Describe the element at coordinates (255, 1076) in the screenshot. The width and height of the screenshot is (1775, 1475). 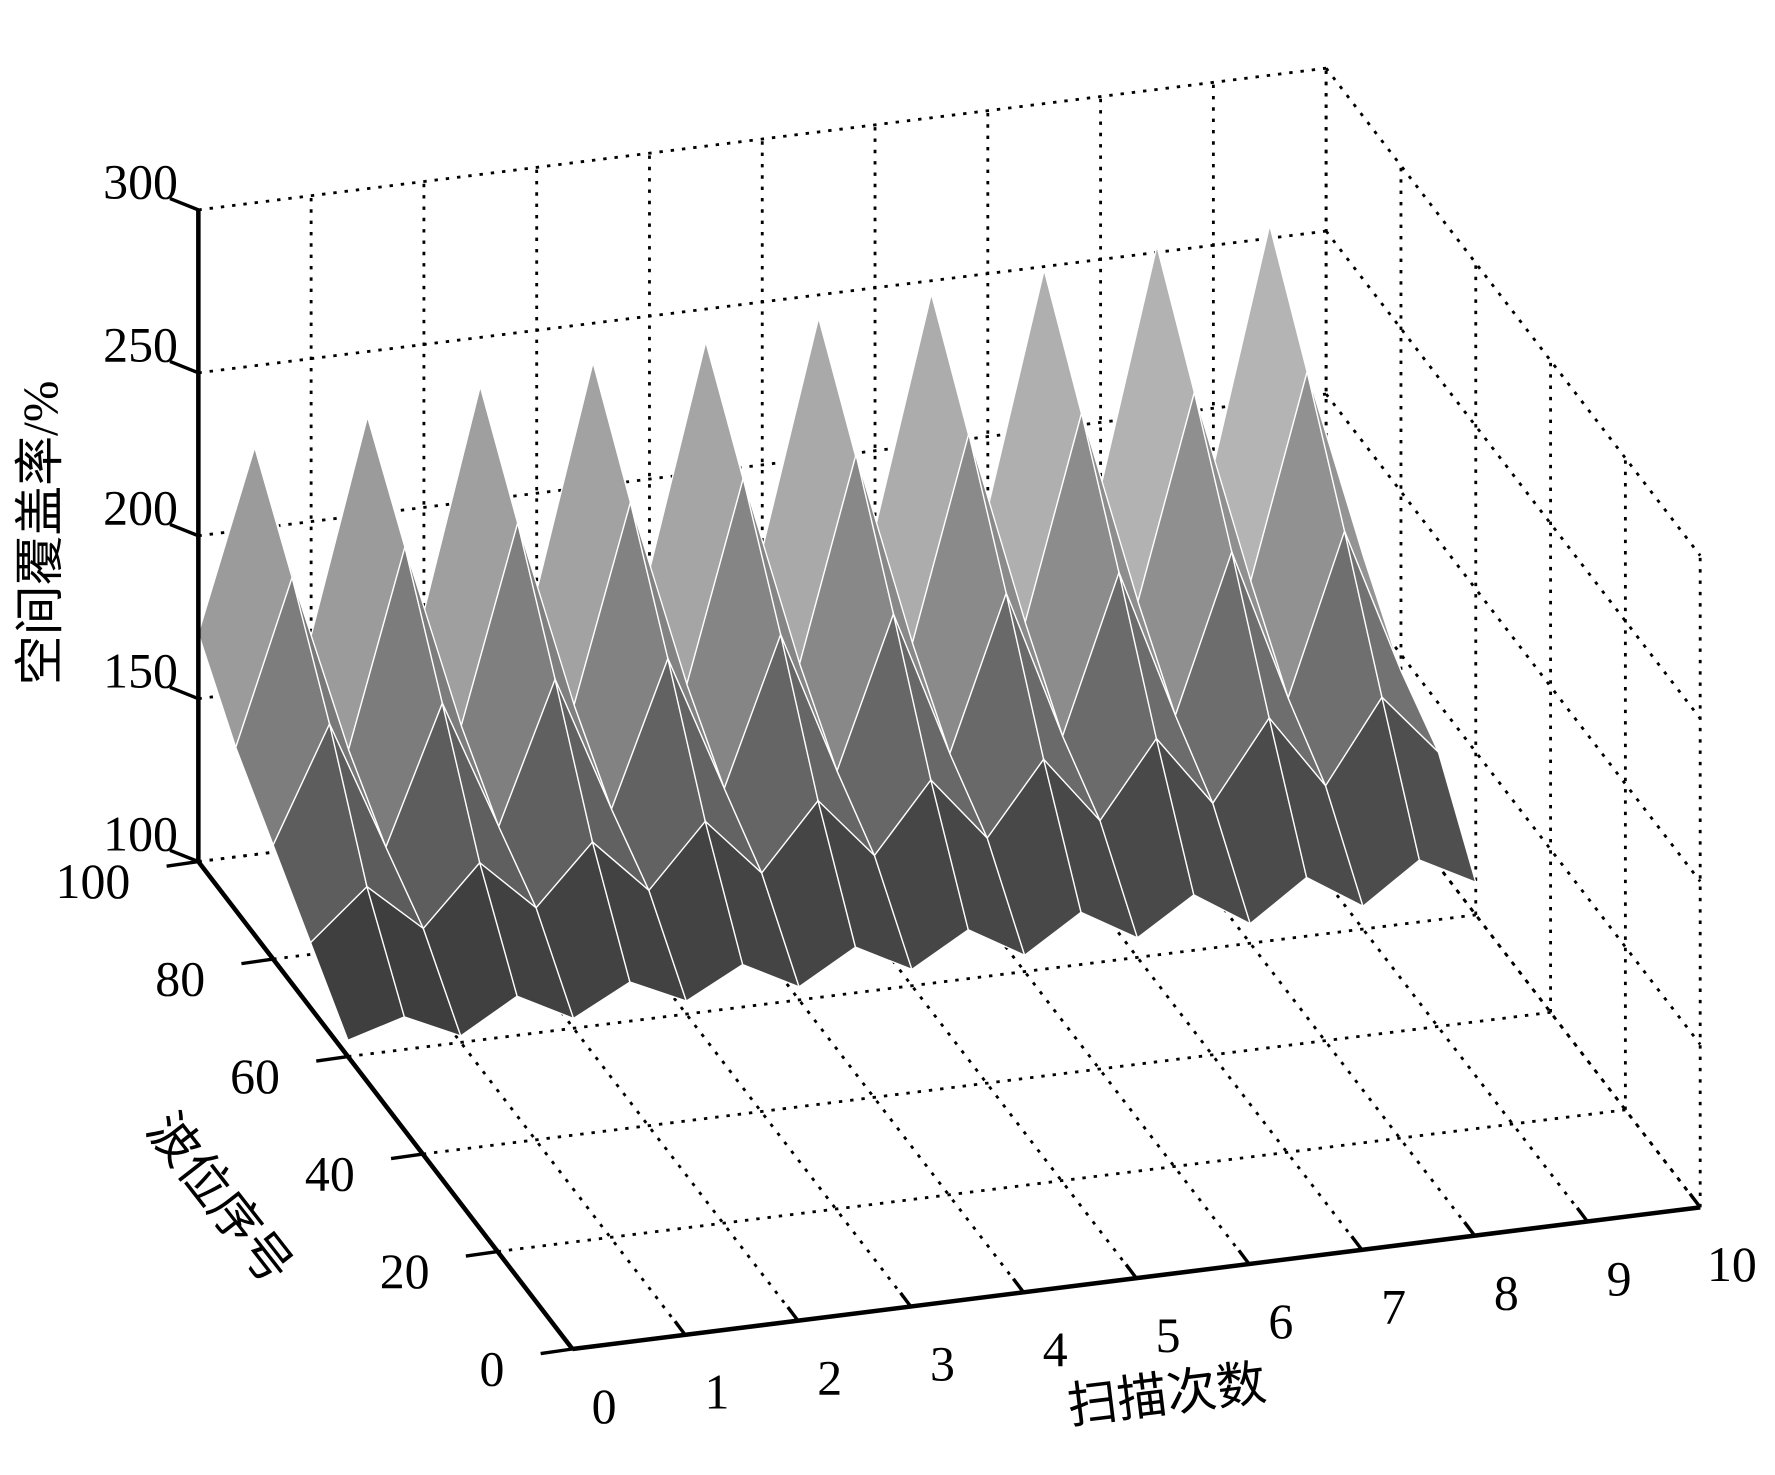
I see `y-tick-label: 60` at that location.